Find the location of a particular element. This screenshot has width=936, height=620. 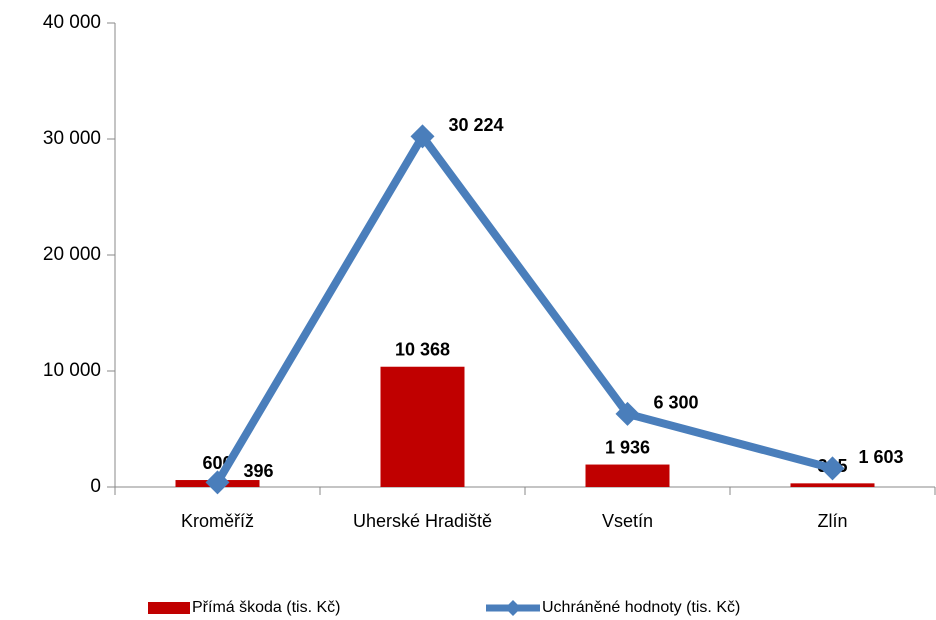

y-tick-label: 40 000 is located at coordinates (72, 22).